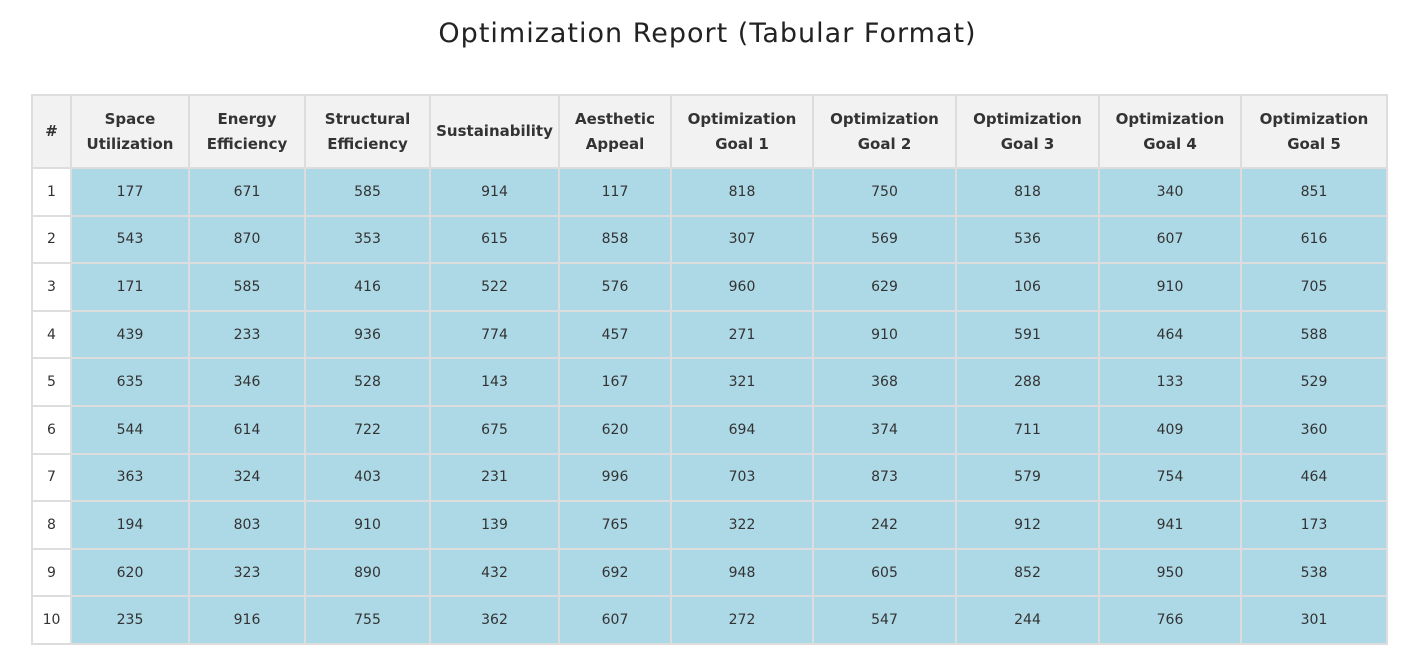  Describe the element at coordinates (1027, 477) in the screenshot. I see `table-cell: 579` at that location.